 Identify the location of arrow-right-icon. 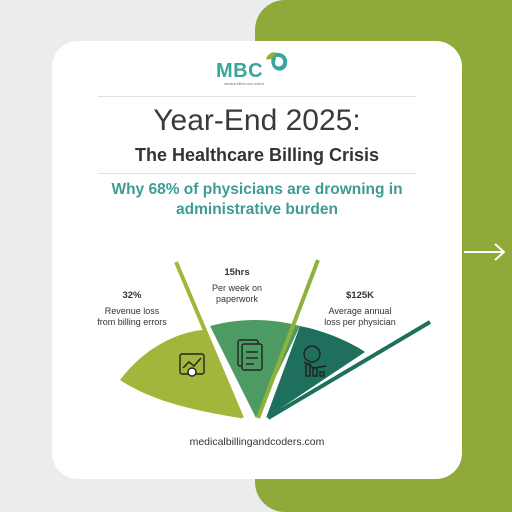
(485, 252).